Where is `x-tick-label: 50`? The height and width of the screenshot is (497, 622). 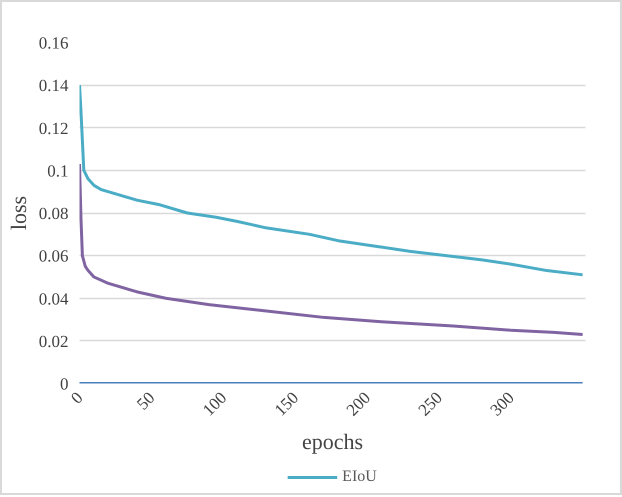
x-tick-label: 50 is located at coordinates (145, 401).